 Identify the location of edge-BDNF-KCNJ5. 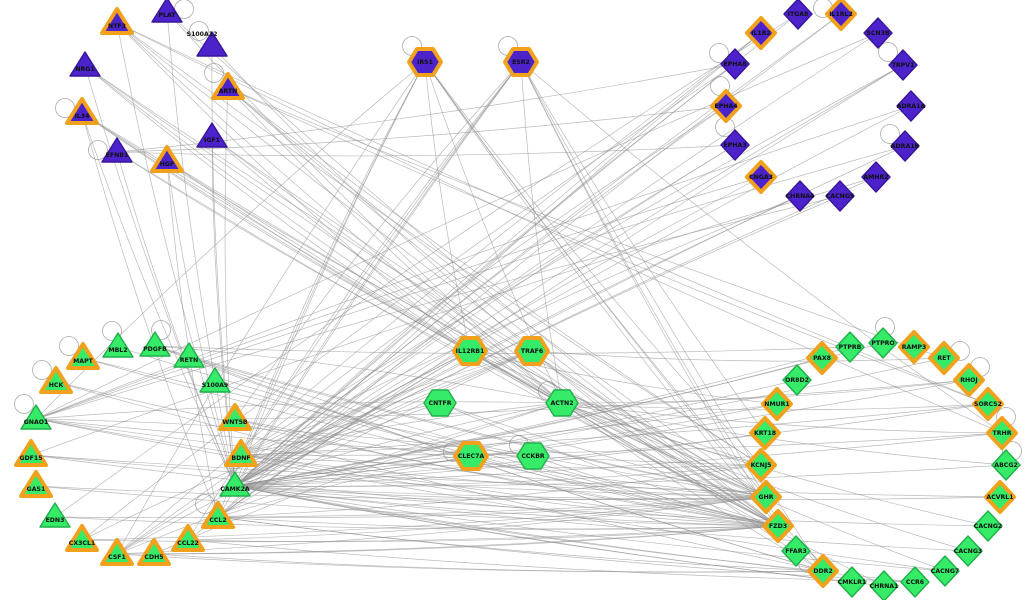
(501, 461).